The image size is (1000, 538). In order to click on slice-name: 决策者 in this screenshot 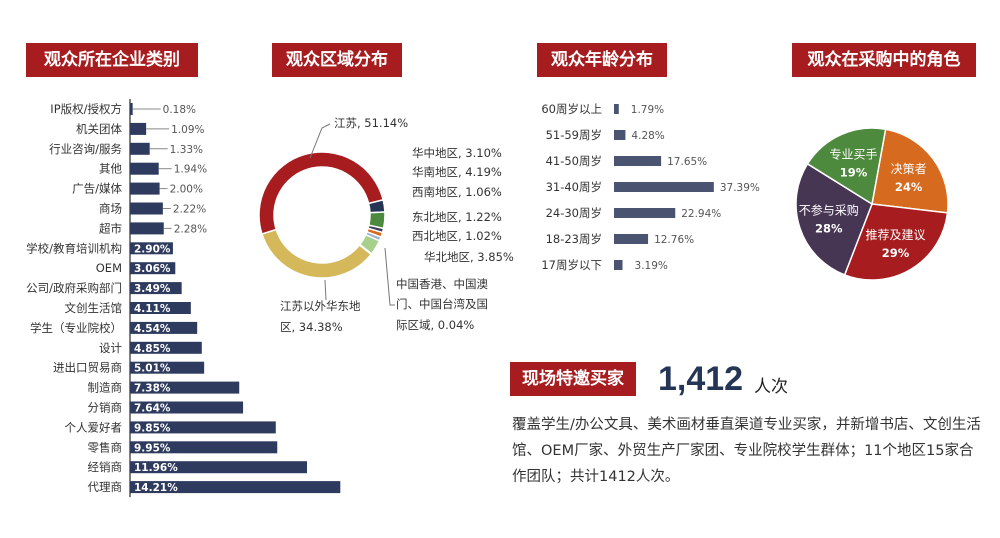, I will do `click(909, 169)`.